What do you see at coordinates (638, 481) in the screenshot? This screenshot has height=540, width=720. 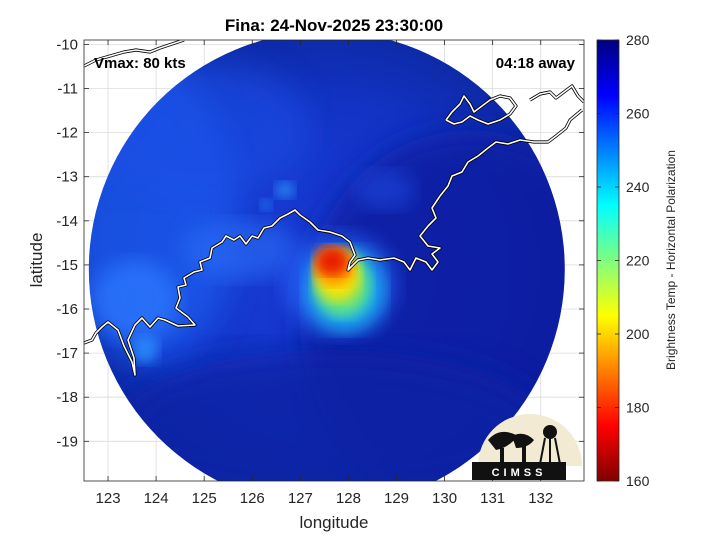 I see `colorbar-tick-label: 160` at bounding box center [638, 481].